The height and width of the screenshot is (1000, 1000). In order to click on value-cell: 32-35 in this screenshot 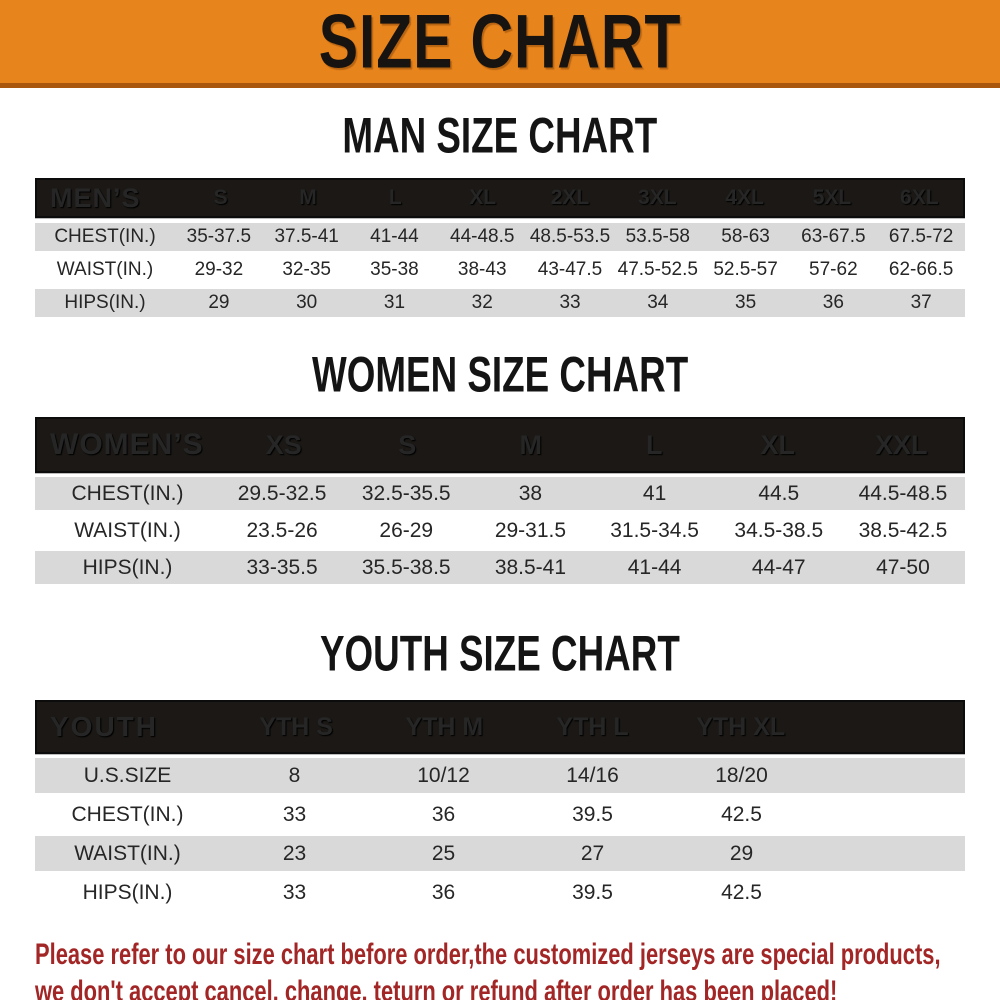, I will do `click(306, 269)`.